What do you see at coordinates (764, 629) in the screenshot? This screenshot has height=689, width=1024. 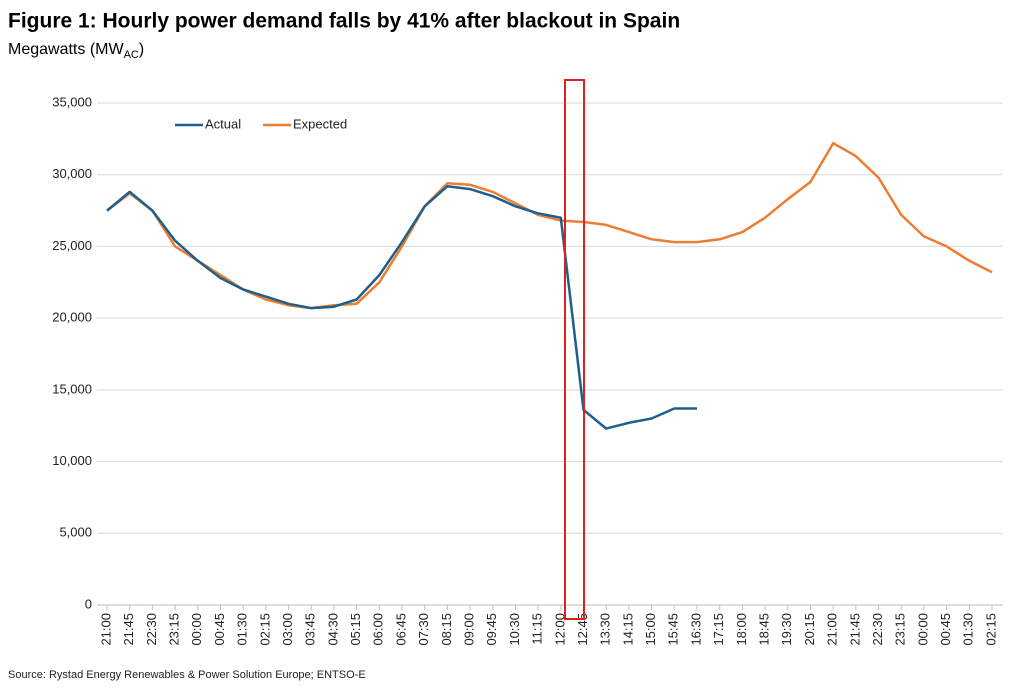 I see `x-tick-label: 18:45` at bounding box center [764, 629].